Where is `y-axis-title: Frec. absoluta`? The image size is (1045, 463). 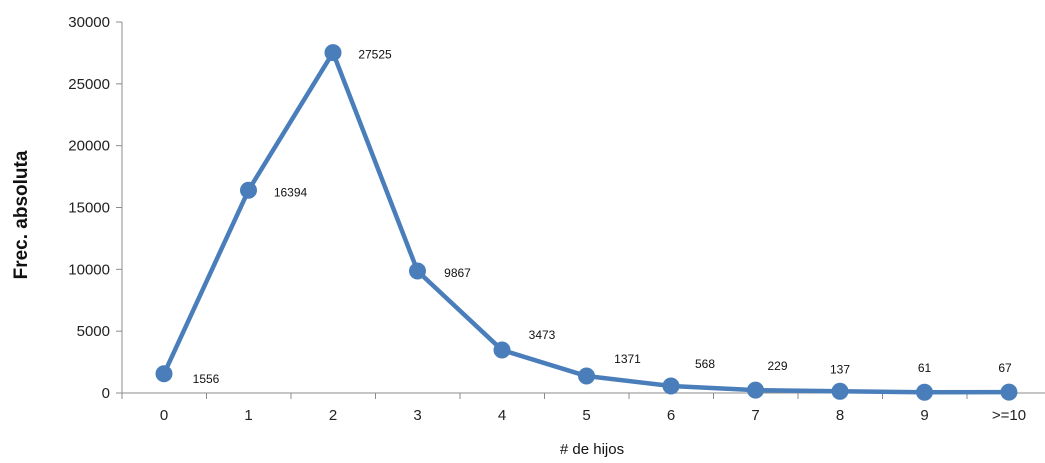
y-axis-title: Frec. absoluta is located at coordinates (21, 214).